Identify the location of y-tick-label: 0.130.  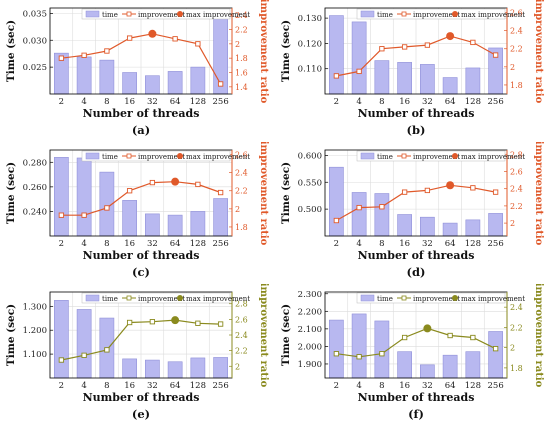
(310, 19).